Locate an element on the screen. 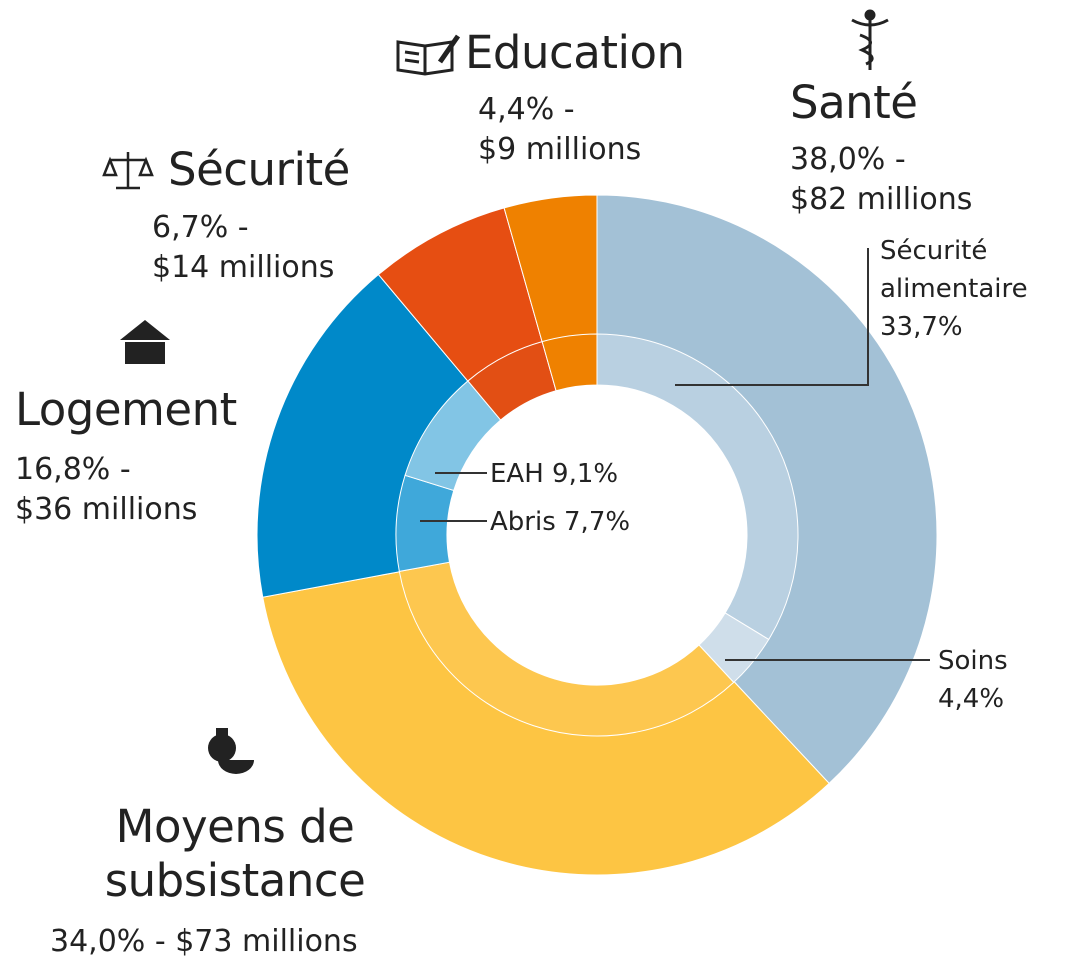  inner-label: EAH 9,1% is located at coordinates (554, 474).